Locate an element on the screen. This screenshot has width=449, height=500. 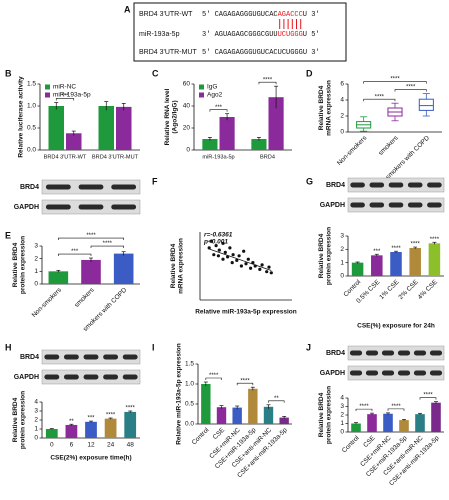
panel-label: D is located at coordinates (309, 73).